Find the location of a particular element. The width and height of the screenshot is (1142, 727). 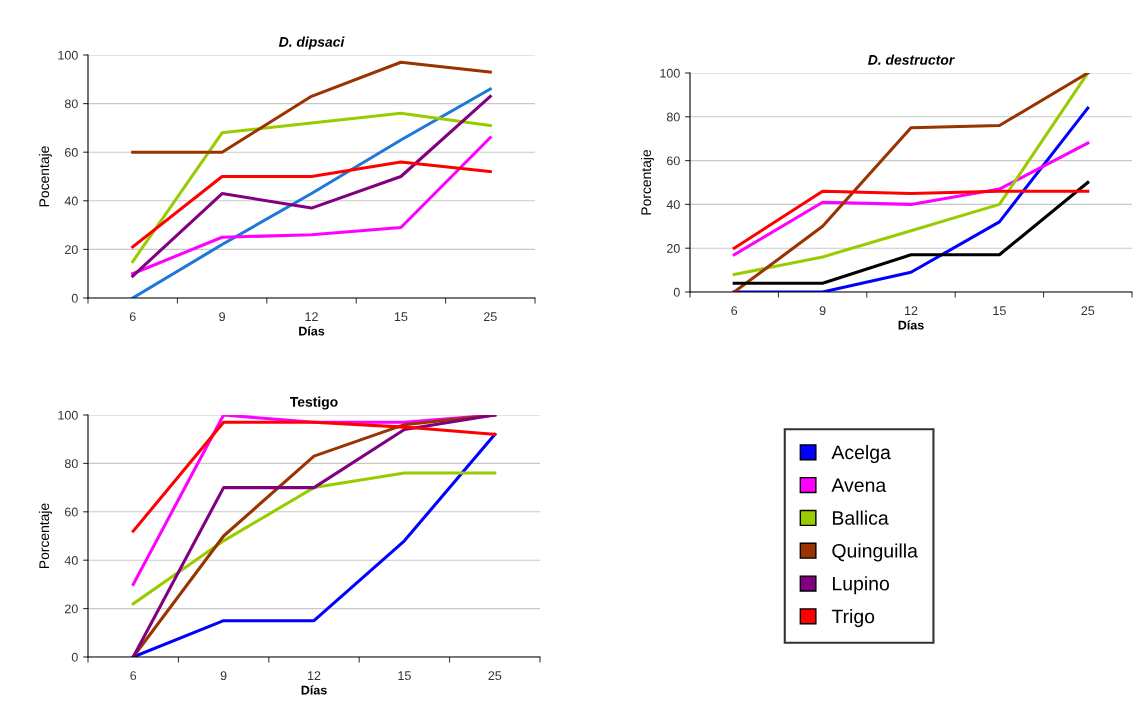

chart-title: D. destructor is located at coordinates (911, 59).